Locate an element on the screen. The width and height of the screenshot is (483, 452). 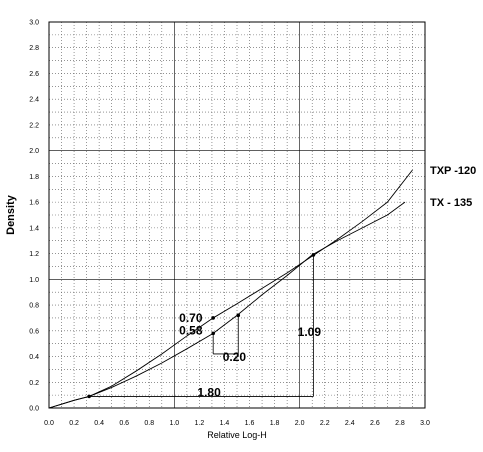
annotation-label: 1.09 is located at coordinates (310, 332).